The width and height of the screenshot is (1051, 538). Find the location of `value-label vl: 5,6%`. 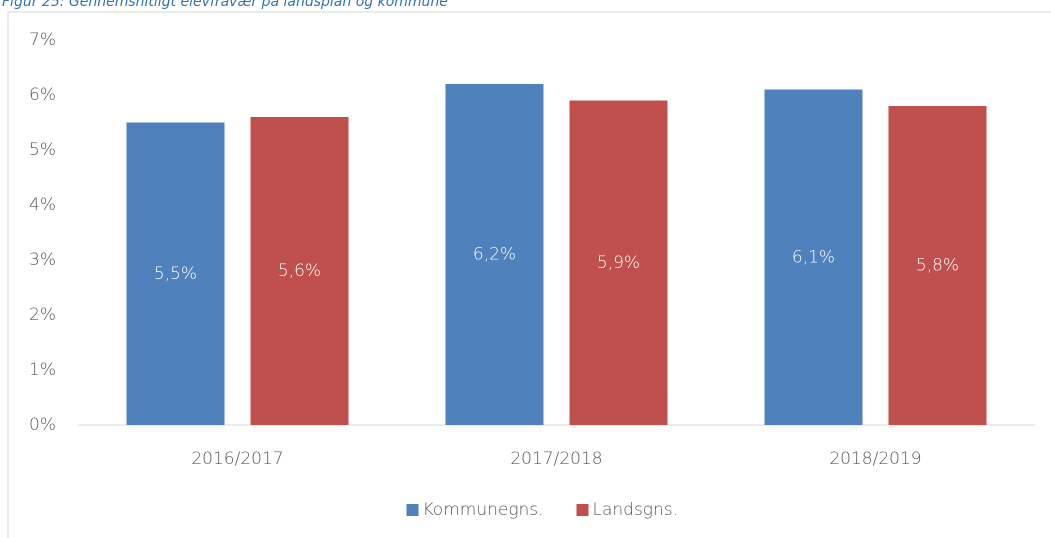

value-label vl: 5,6% is located at coordinates (299, 271).